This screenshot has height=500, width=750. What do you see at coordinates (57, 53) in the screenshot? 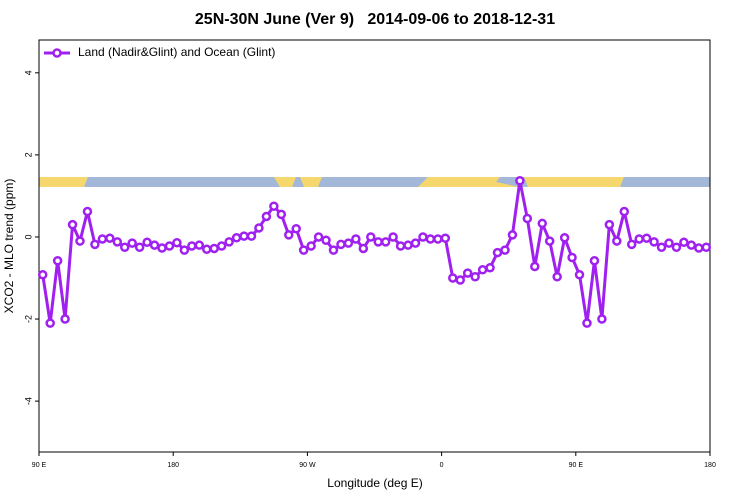
I see `legend-marker` at bounding box center [57, 53].